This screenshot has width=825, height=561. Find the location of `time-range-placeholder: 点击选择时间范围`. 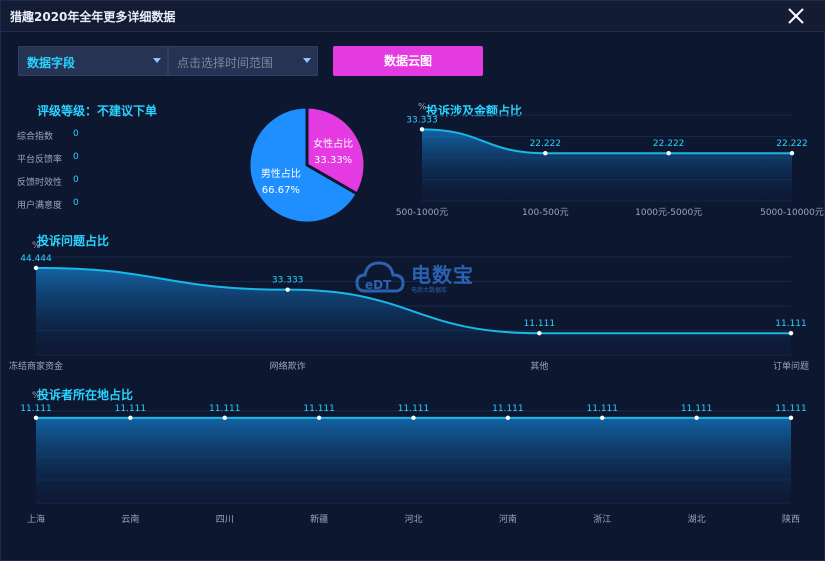

time-range-placeholder: 点击选择时间范围 is located at coordinates (225, 63).